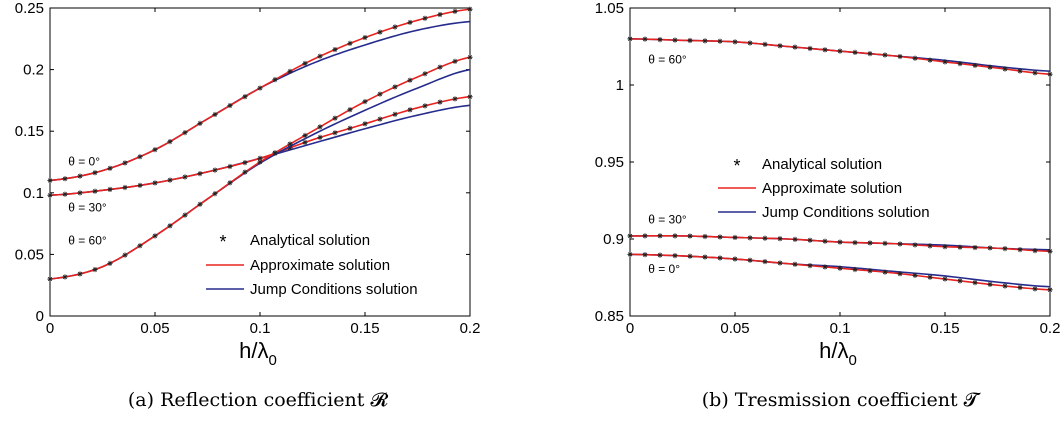 This screenshot has height=432, width=1064. Describe the element at coordinates (838, 353) in the screenshot. I see `x-axis-label-transmission: h/λ0` at that location.